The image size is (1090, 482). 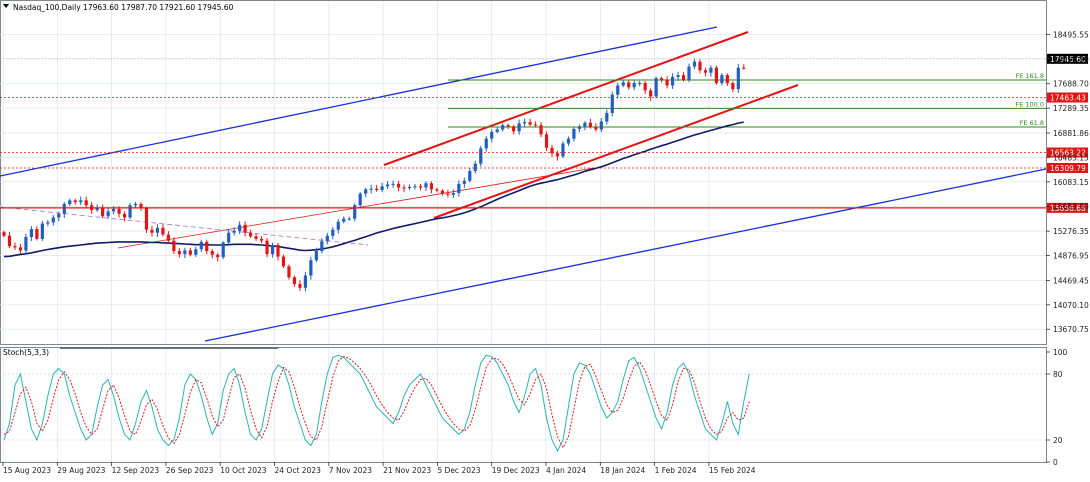 I want to click on y-tick-label: 17289.35, so click(x=1071, y=108).